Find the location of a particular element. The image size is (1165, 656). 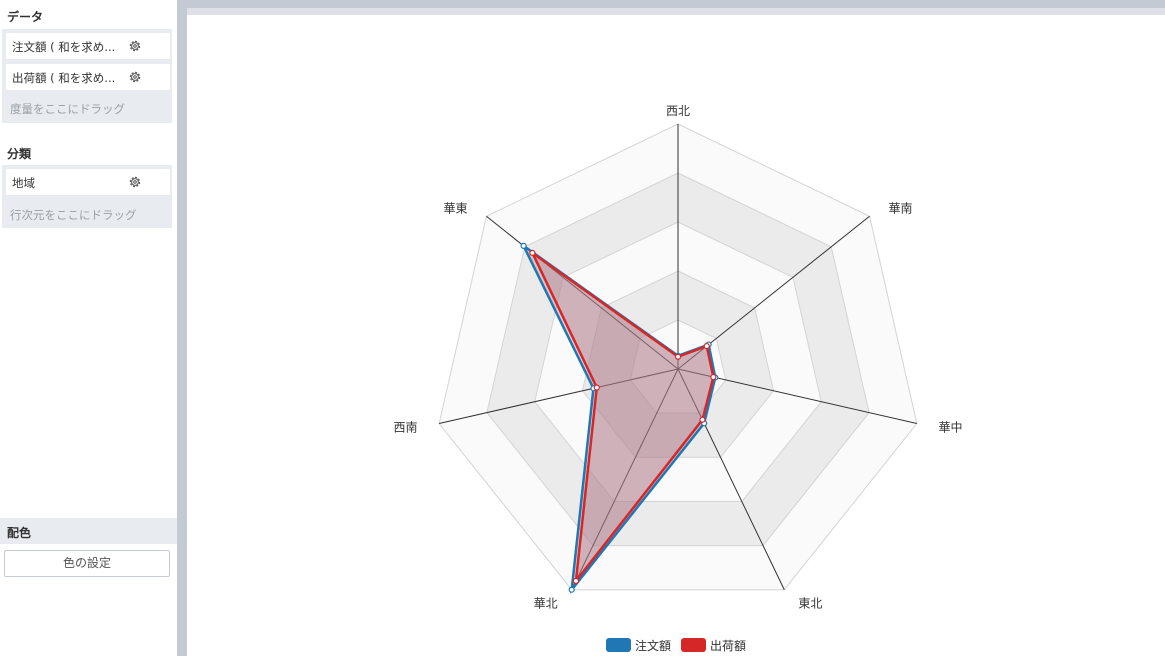

top-toolbar is located at coordinates (676, 4).